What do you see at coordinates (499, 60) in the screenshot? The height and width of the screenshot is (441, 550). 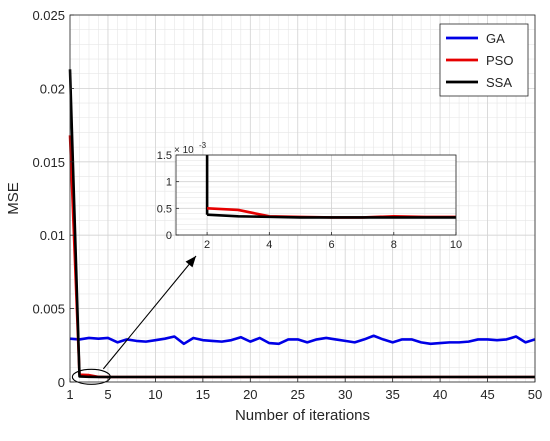 I see `legend-label-pso: PSO` at bounding box center [499, 60].